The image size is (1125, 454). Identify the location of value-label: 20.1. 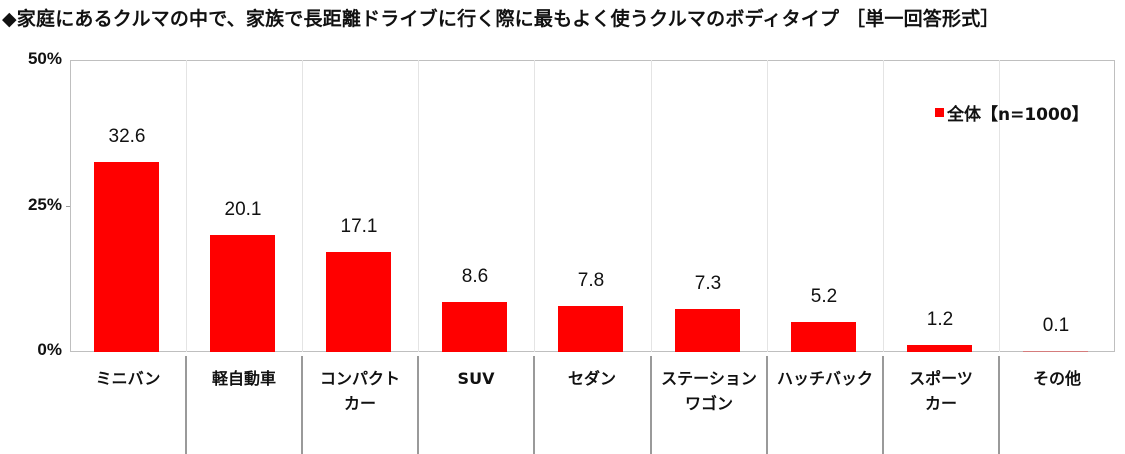
(243, 209).